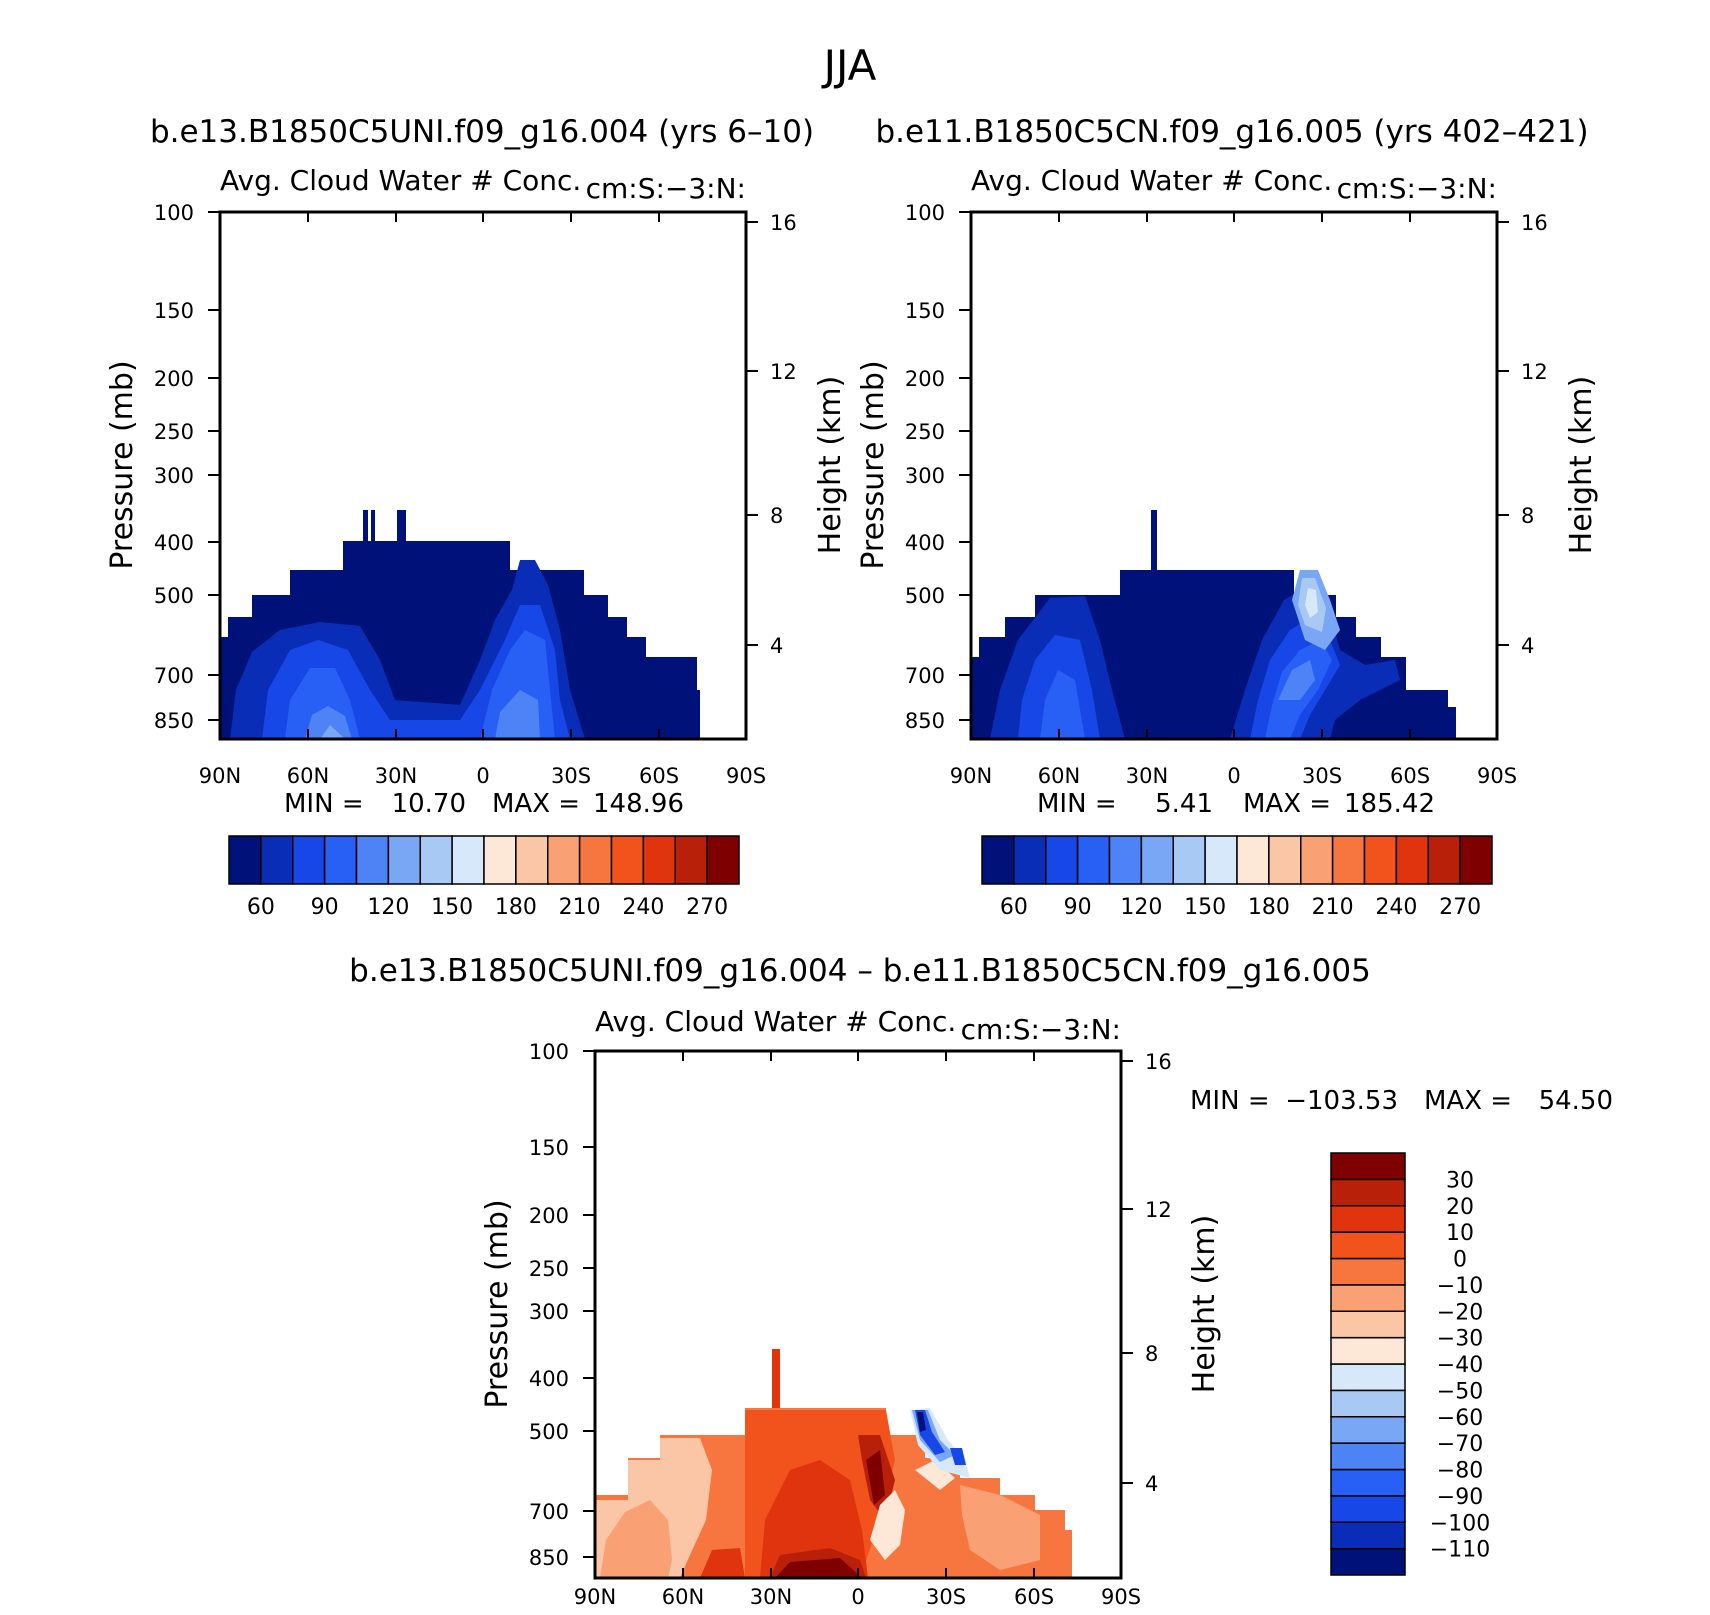 The image size is (1710, 1615). What do you see at coordinates (549, 1269) in the screenshot?
I see `y-tick-label: 250` at bounding box center [549, 1269].